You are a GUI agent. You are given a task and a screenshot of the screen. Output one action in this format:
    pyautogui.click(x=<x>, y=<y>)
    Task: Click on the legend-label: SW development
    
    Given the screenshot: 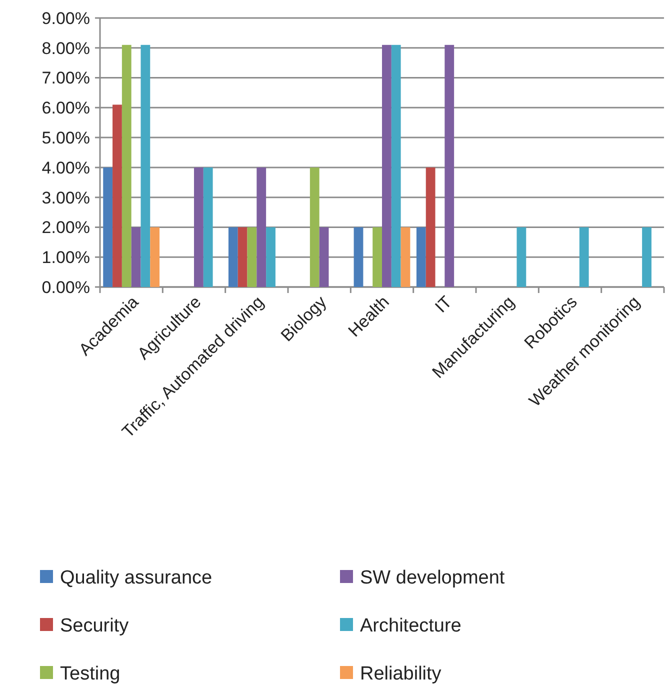 What is the action you would take?
    pyautogui.click(x=433, y=578)
    